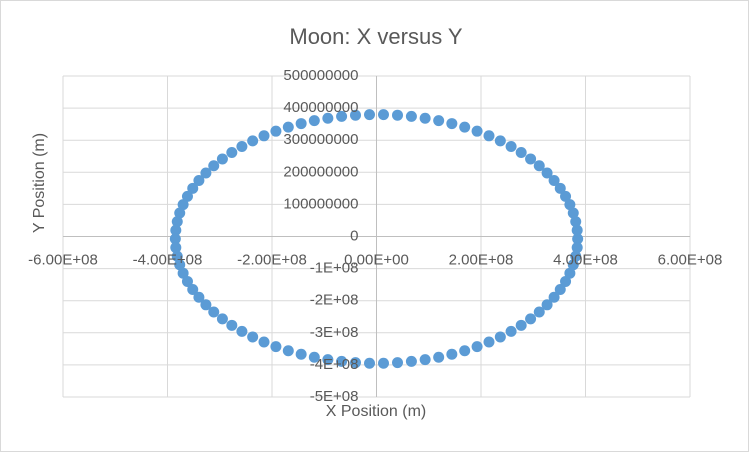 This screenshot has width=749, height=452. What do you see at coordinates (334, 332) in the screenshot?
I see `y-tick-label: -3E+08` at bounding box center [334, 332].